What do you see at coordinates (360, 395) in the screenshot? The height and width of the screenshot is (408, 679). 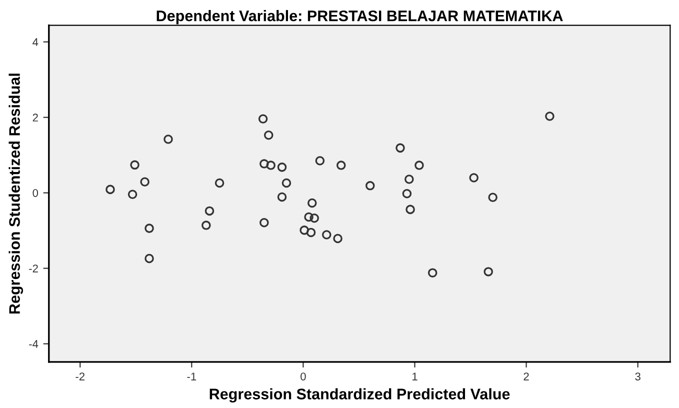 I see `x-axis-title: Regression Standardized Predicted Value` at bounding box center [360, 395].